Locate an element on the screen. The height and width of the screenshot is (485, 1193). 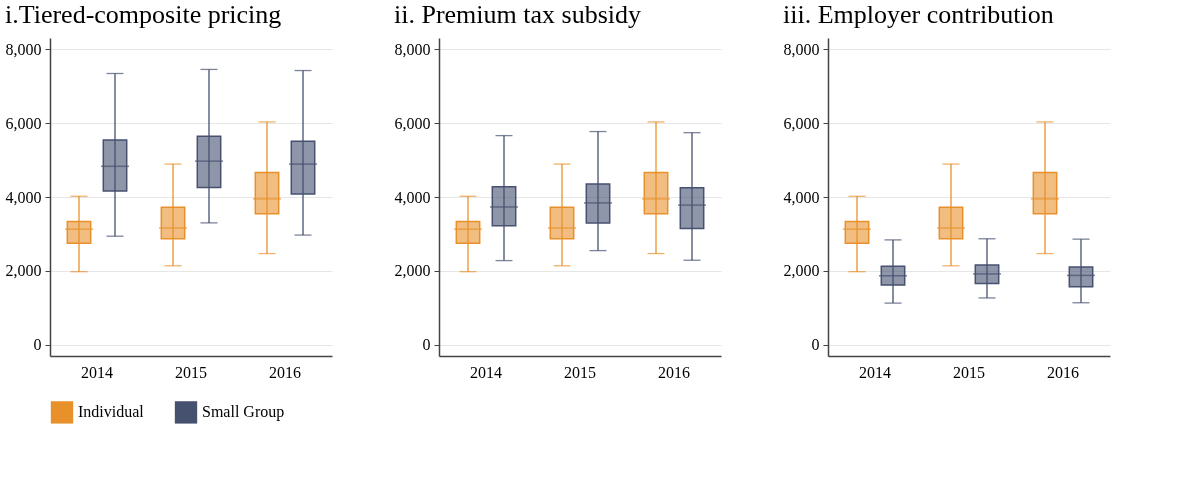
legend-label: Individual is located at coordinates (111, 412).